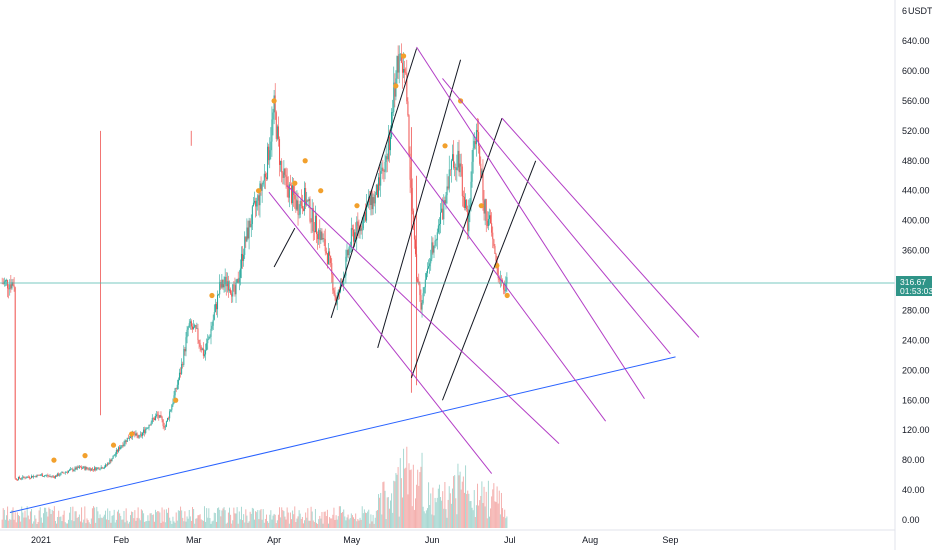  Describe the element at coordinates (916, 101) in the screenshot. I see `y-tick-label: 560.00` at that location.